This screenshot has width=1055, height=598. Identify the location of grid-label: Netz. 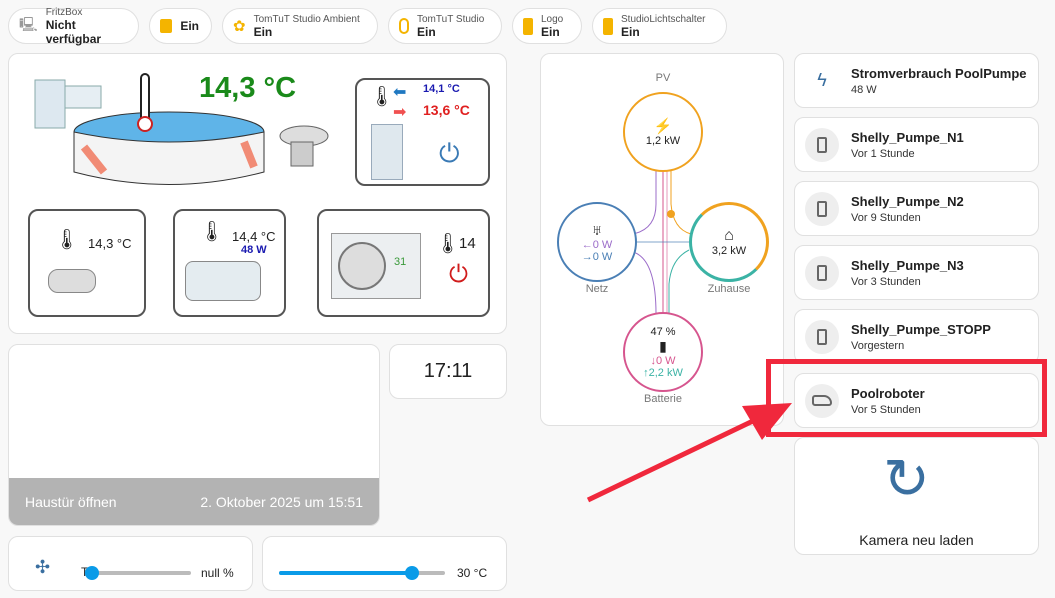
(597, 289).